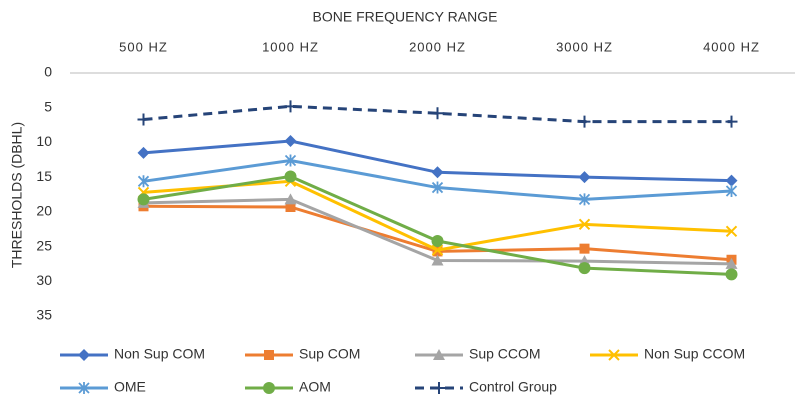 Image resolution: width=797 pixels, height=407 pixels. I want to click on y-tick-label: 20, so click(44, 211).